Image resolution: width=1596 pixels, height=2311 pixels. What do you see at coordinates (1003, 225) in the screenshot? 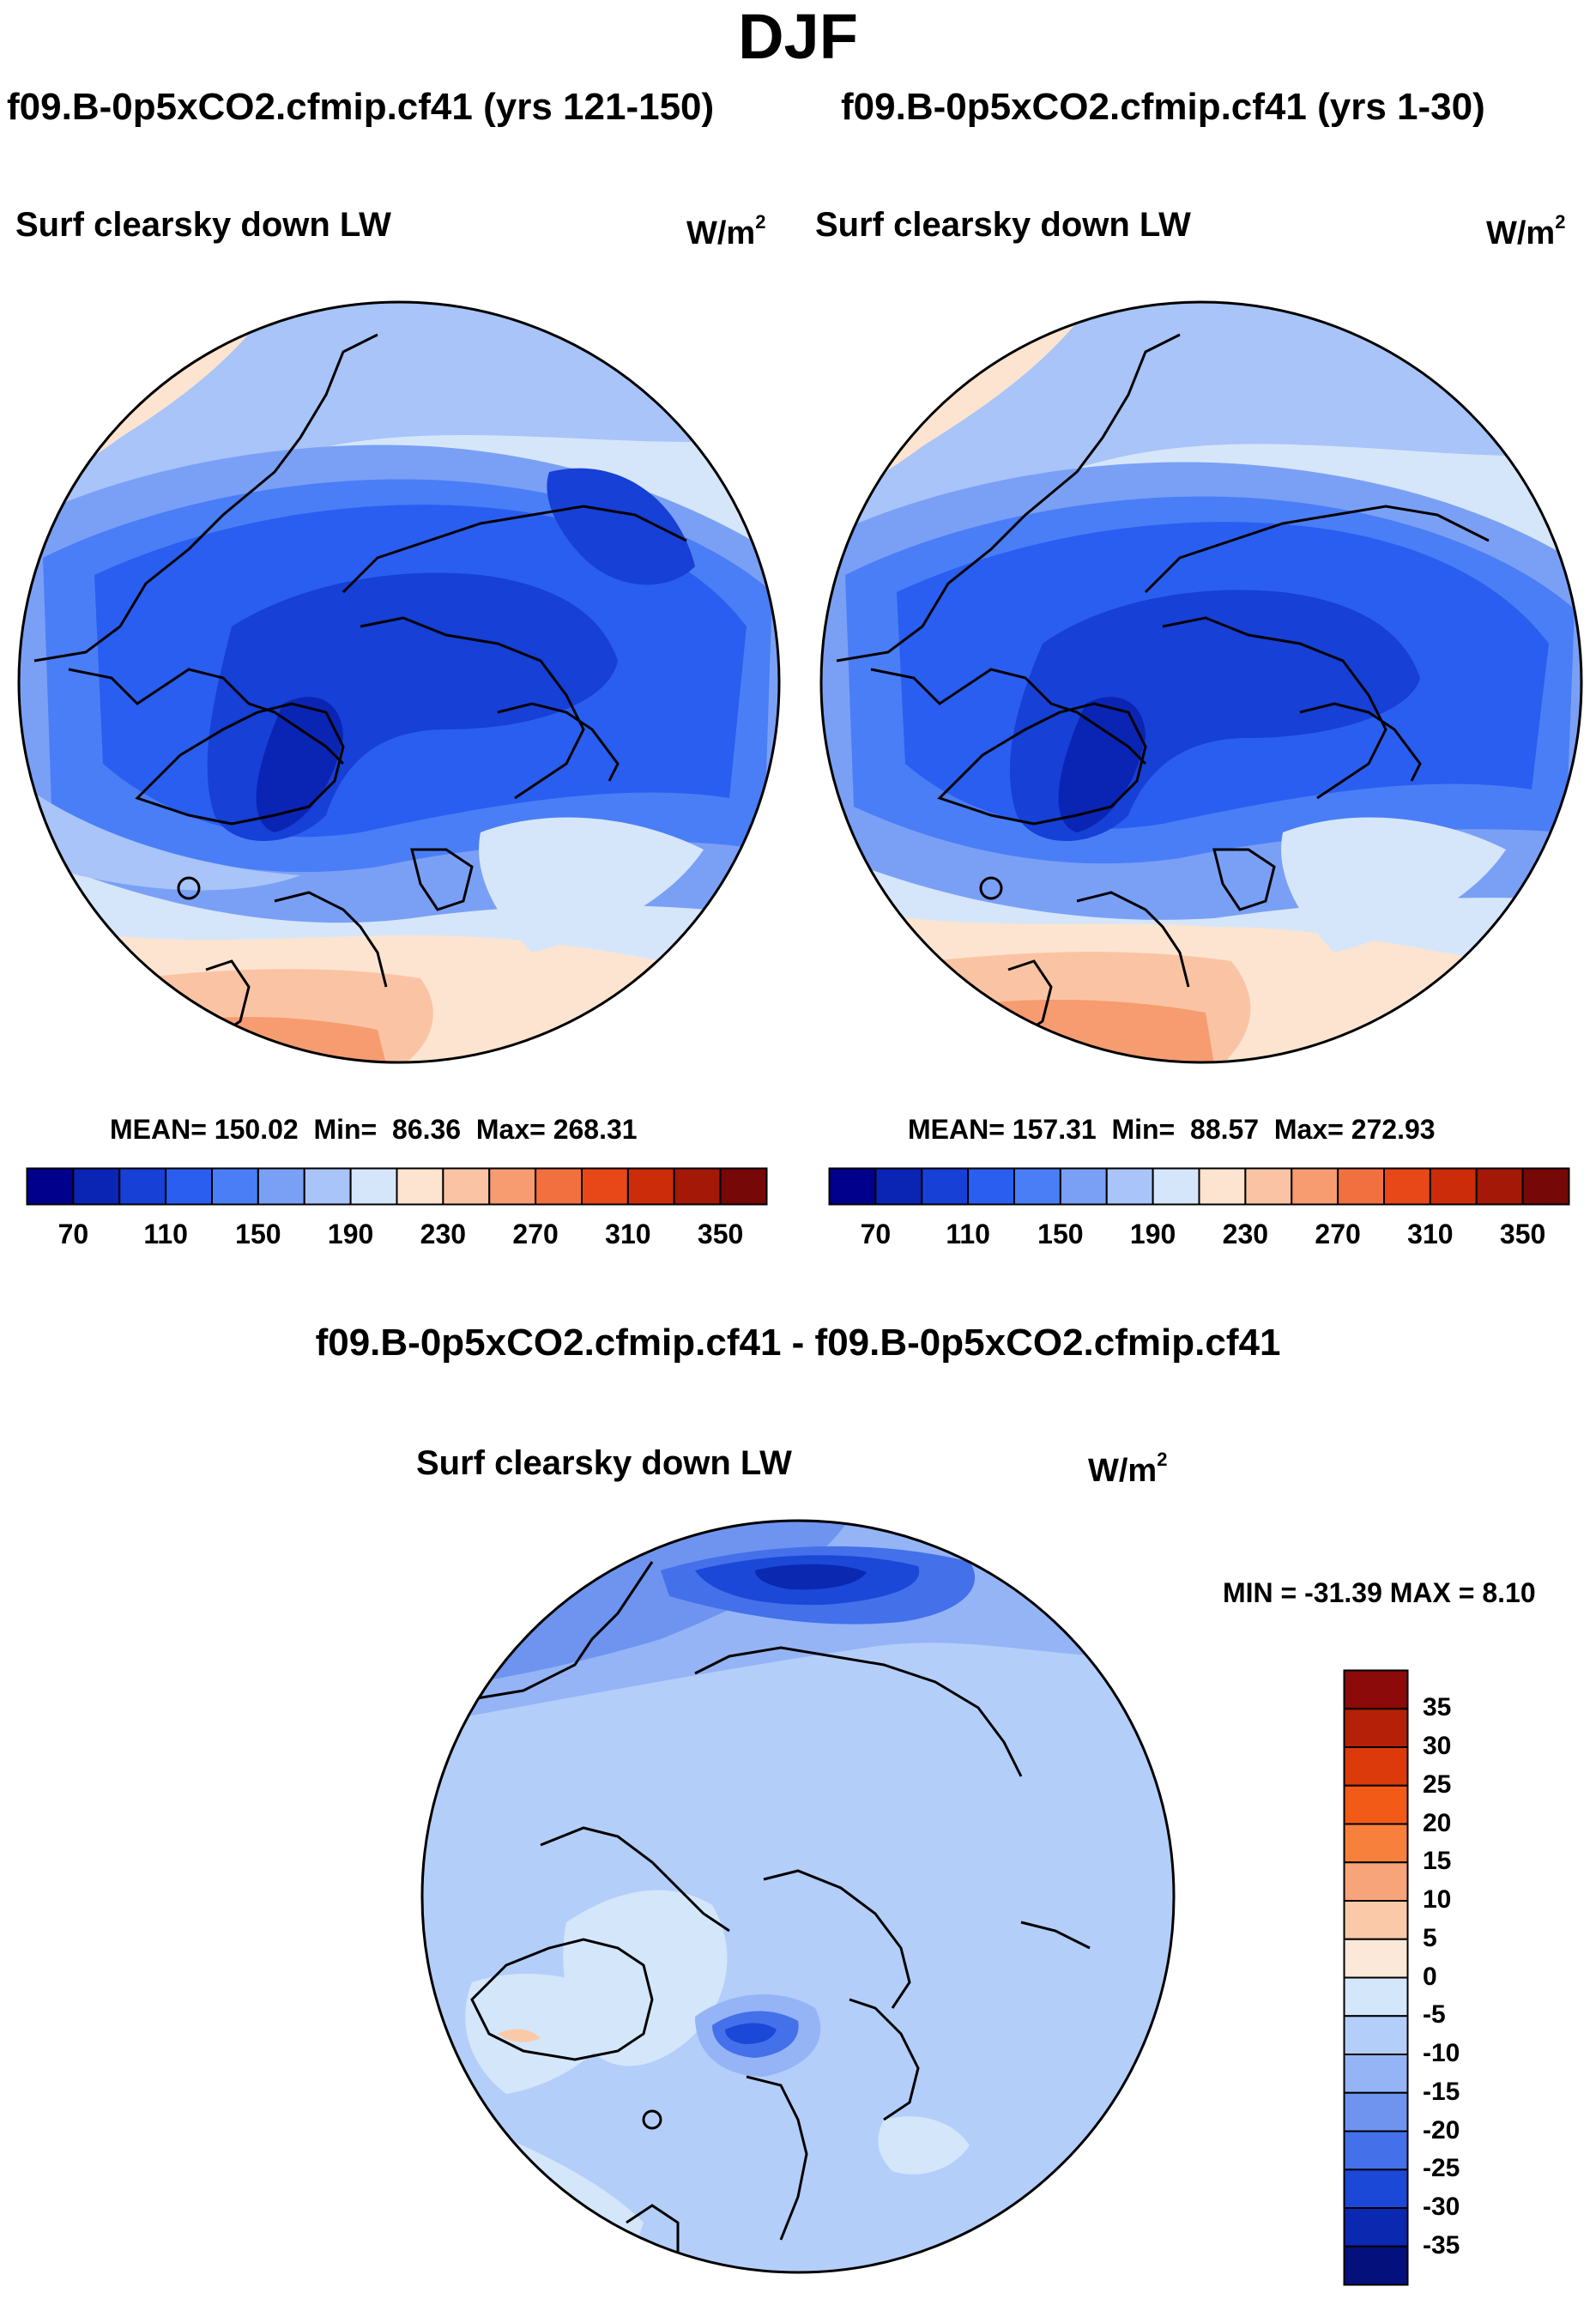
I see `panel-2-variable-label: Surf clearsky down LW` at bounding box center [1003, 225].